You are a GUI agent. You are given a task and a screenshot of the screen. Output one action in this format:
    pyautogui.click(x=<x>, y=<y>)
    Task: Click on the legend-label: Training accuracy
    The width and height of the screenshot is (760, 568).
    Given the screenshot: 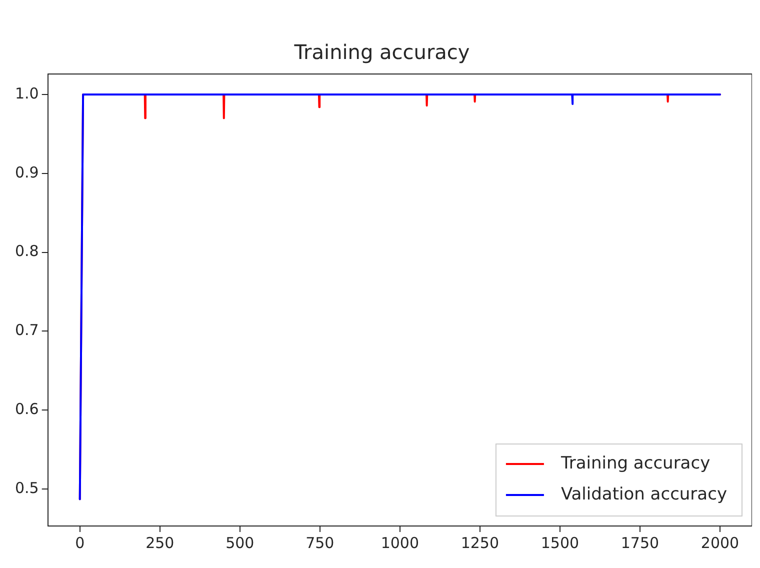 What is the action you would take?
    pyautogui.click(x=635, y=463)
    